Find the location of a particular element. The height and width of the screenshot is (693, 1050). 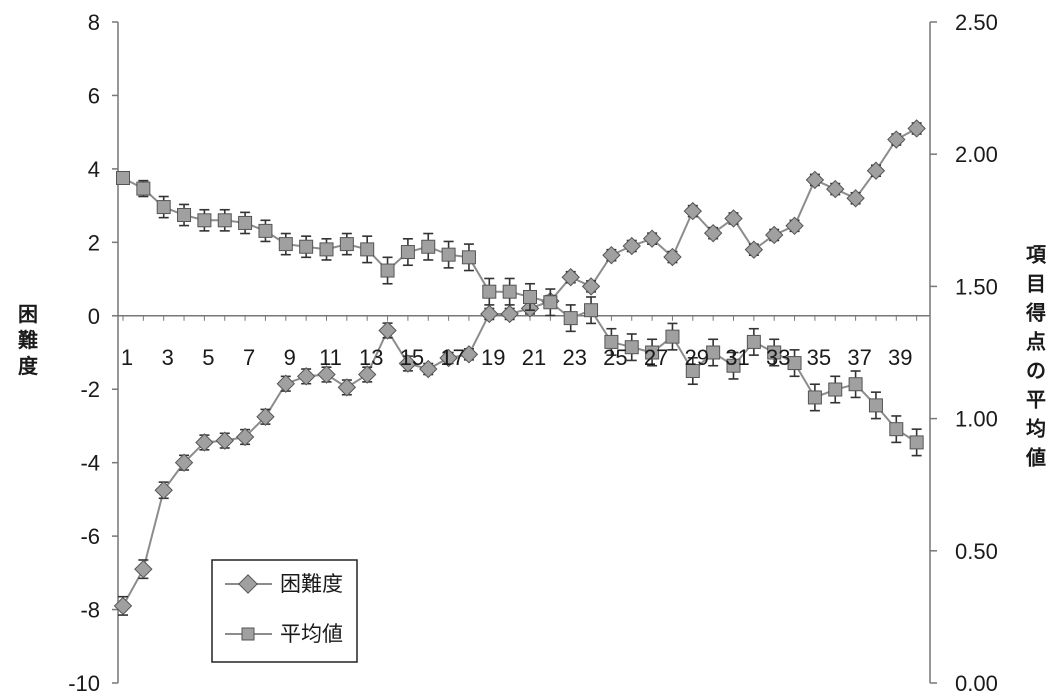

x-tick-label: 5 is located at coordinates (208, 357).